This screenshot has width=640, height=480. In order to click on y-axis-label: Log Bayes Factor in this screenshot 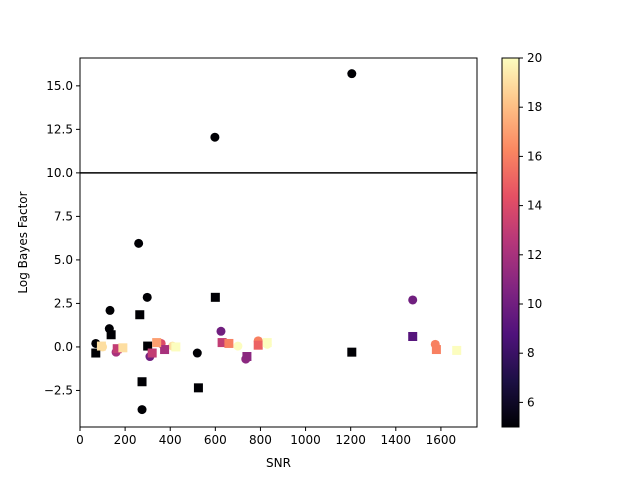, I will do `click(23, 242)`.